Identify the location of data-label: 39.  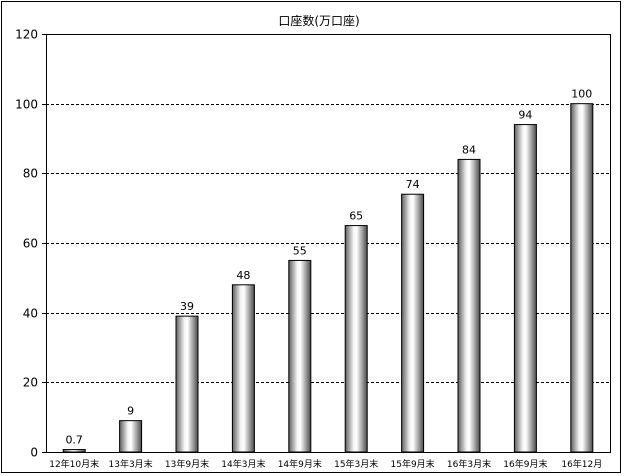
(187, 306).